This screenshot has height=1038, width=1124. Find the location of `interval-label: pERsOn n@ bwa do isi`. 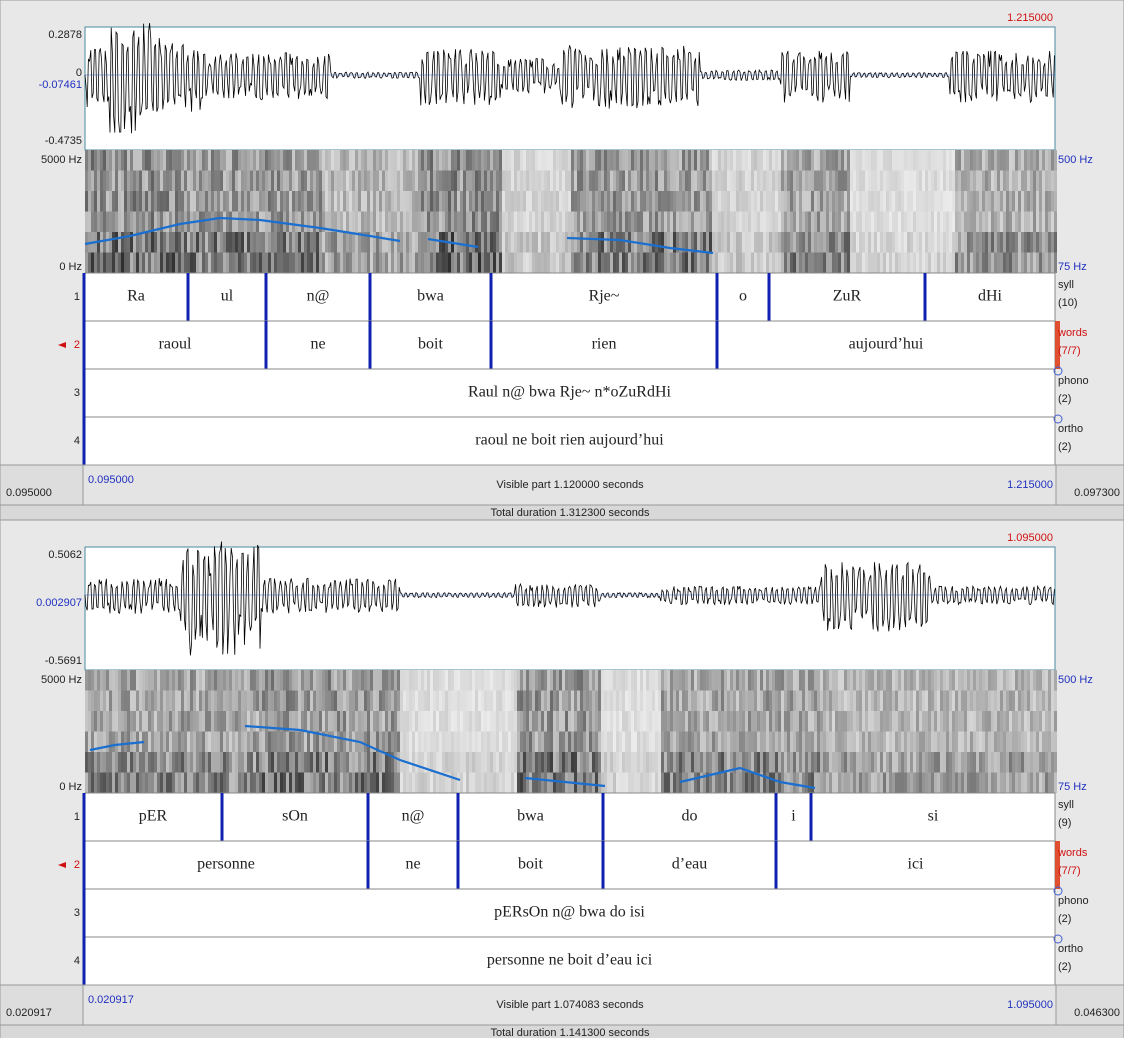

interval-label: pERsOn n@ bwa do isi is located at coordinates (569, 912).